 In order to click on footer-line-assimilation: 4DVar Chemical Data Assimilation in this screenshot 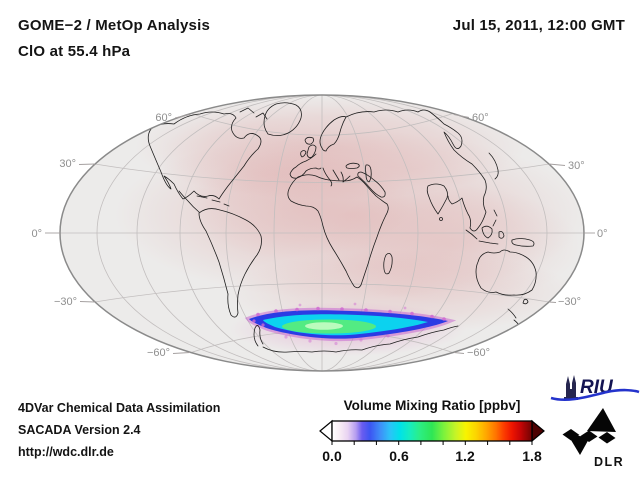, I will do `click(119, 408)`.